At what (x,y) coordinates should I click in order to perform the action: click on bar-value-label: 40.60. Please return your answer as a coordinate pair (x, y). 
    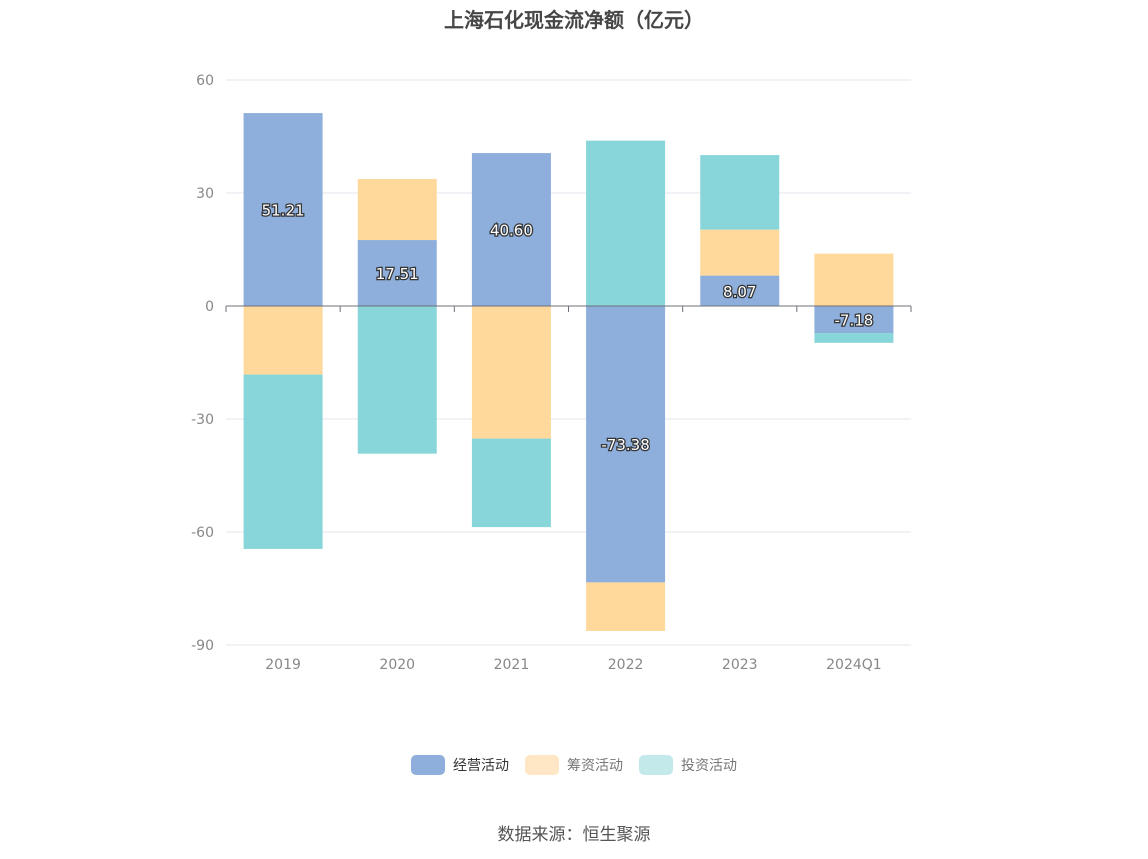
    Looking at the image, I should click on (511, 231).